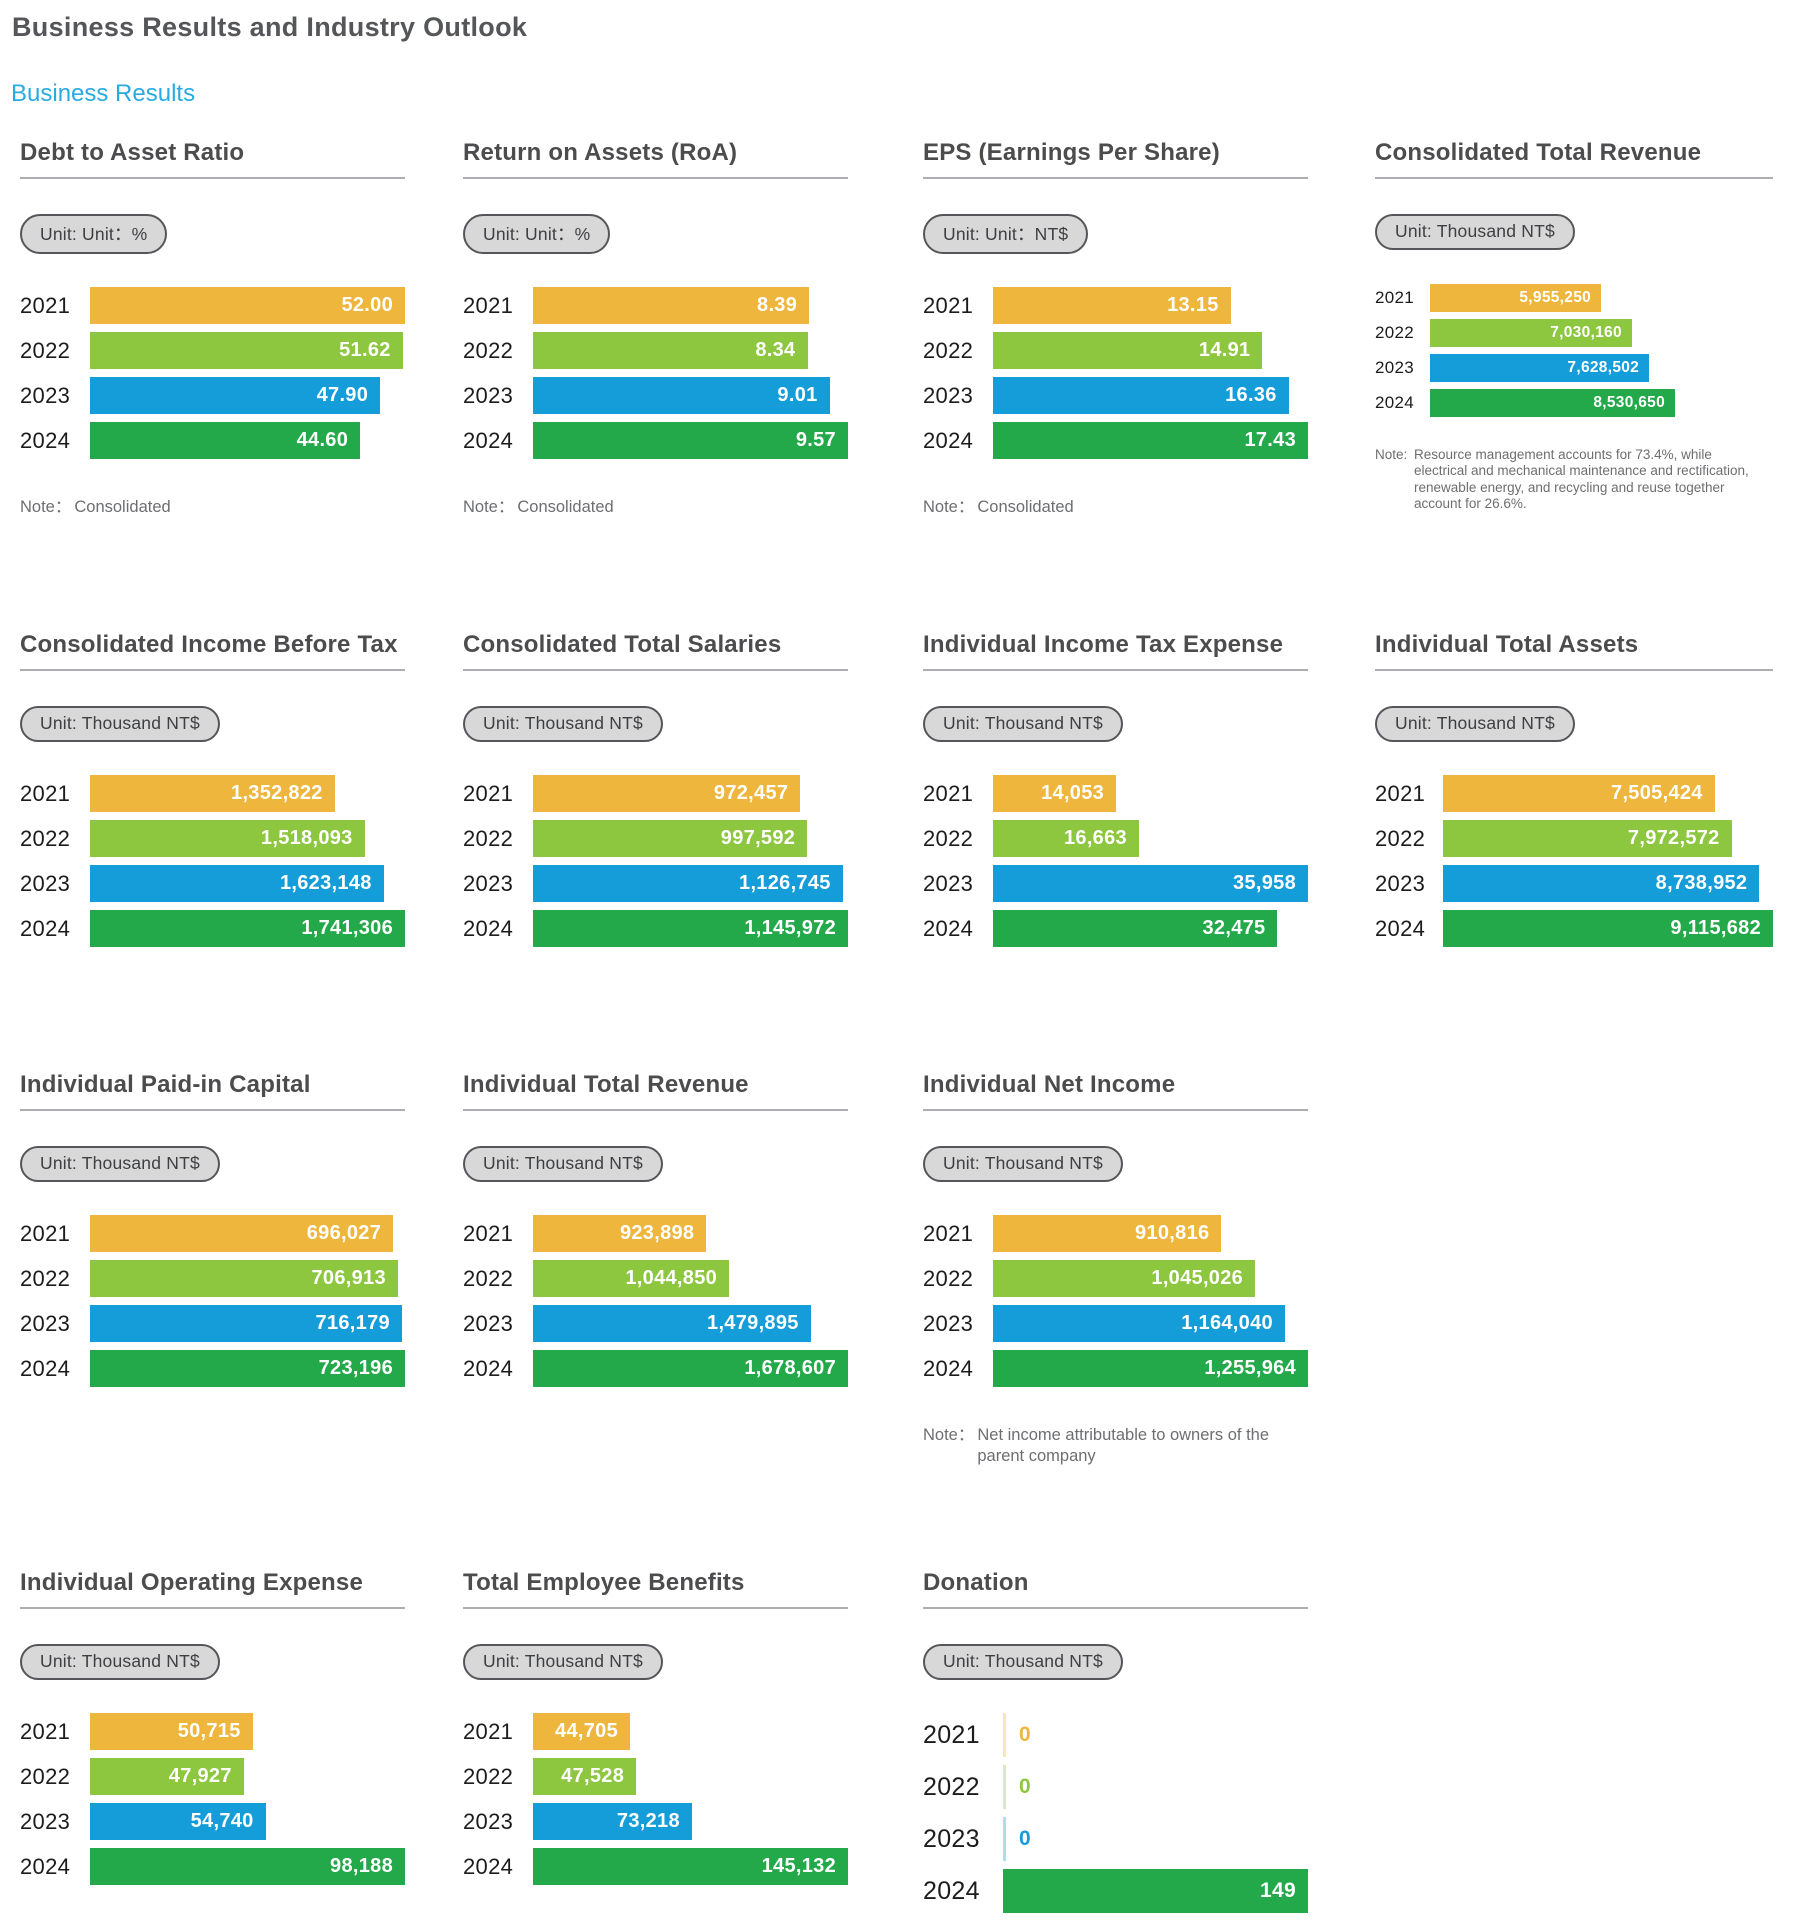  I want to click on bar-row: 2024 32,475, so click(1115, 928).